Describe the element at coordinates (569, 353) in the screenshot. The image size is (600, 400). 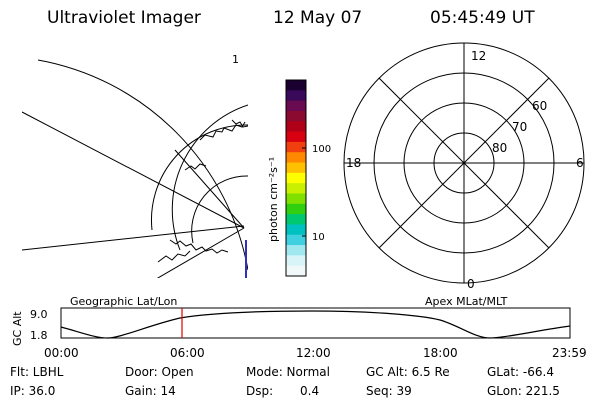
I see `altitude-xtick-4: 23:59` at that location.